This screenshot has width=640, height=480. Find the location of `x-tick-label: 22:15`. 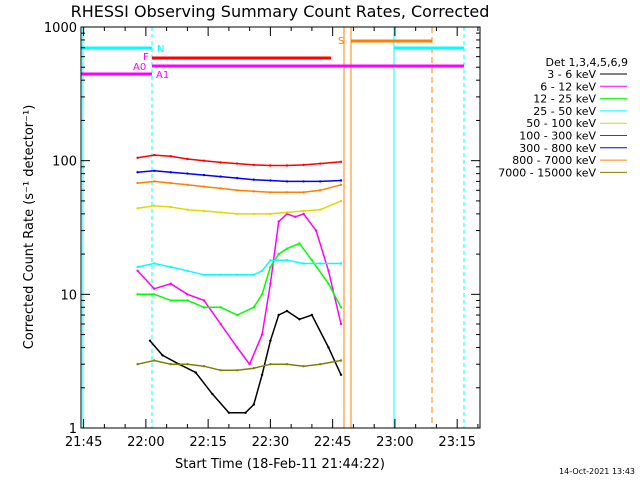

x-tick-label: 22:15 is located at coordinates (207, 442).